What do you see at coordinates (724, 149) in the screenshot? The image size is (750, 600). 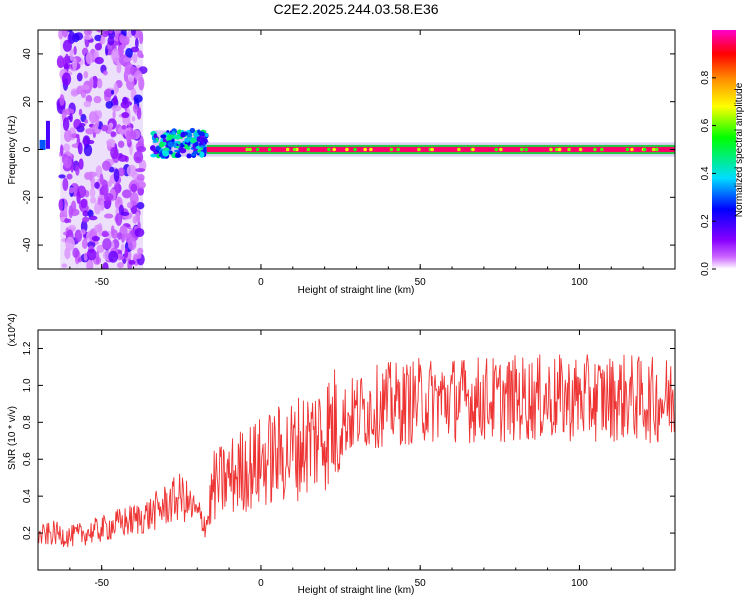 I see `colorbar-gradient` at bounding box center [724, 149].